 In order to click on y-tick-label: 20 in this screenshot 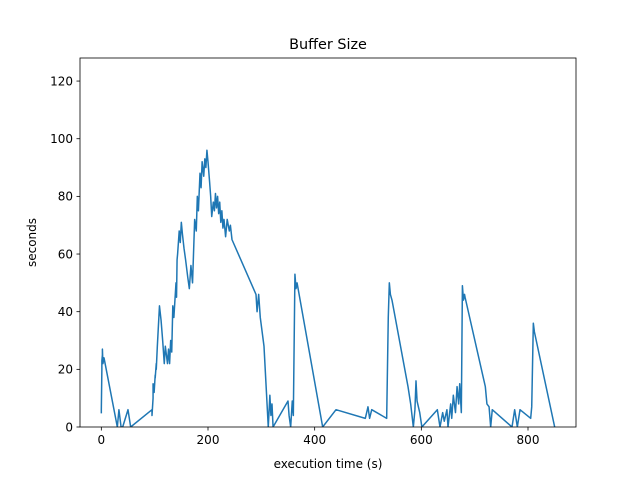, I will do `click(65, 370)`.